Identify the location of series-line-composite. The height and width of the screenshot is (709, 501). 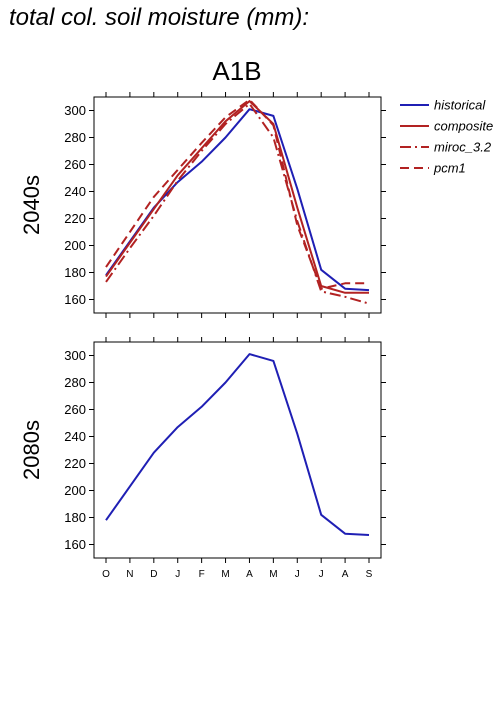
(237, 197).